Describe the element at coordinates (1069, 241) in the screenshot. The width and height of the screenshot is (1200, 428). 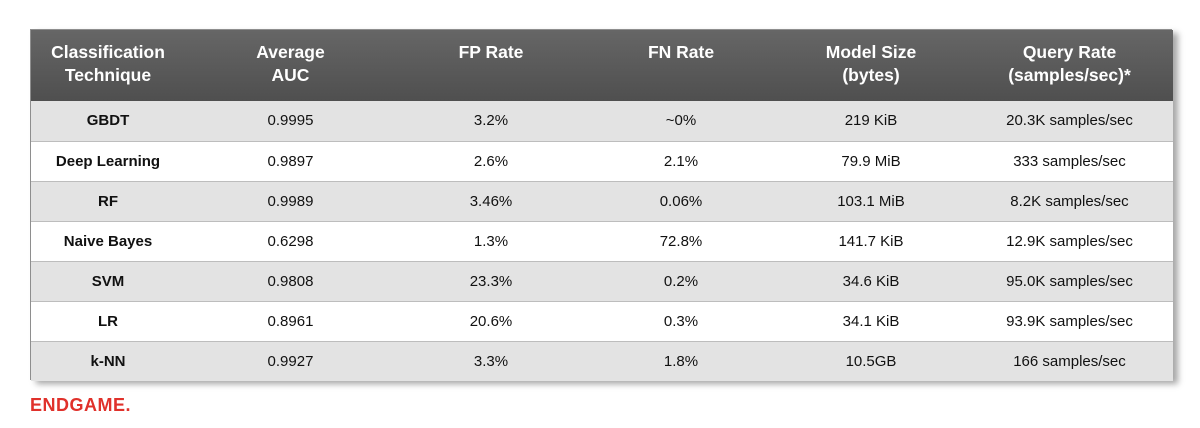
I see `cell-query-rate: 12.9K samples/sec` at that location.